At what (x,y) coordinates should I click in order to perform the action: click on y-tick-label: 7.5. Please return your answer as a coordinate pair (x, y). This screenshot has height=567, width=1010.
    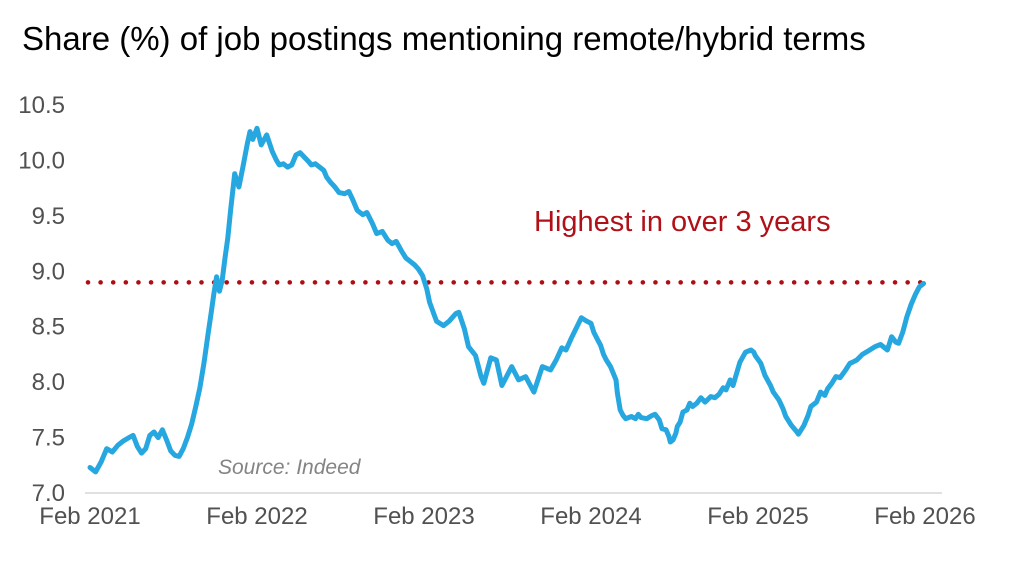
    Looking at the image, I should click on (48, 438).